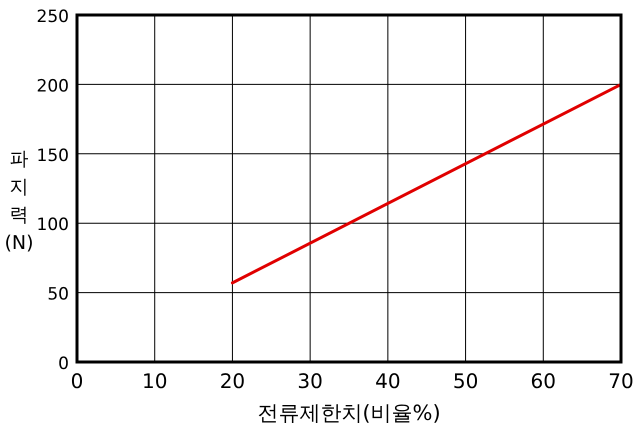 This screenshot has height=429, width=639. I want to click on y-tick-label: 50, so click(58, 294).